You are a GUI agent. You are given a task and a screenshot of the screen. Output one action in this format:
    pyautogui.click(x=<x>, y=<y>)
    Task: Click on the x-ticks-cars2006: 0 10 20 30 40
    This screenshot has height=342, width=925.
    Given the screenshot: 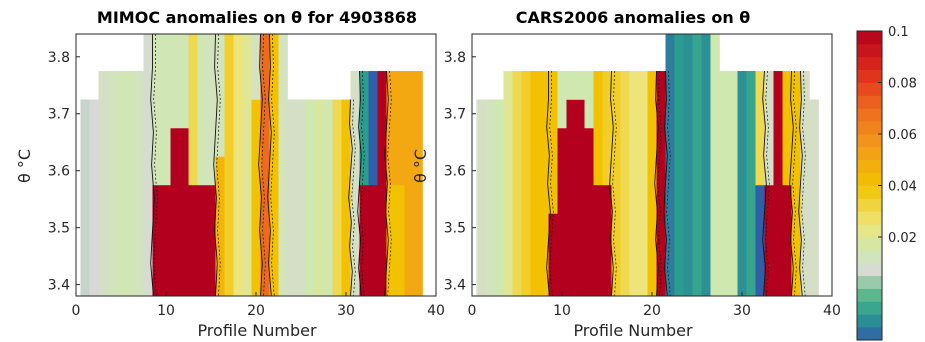 What is the action you would take?
    pyautogui.click(x=654, y=305)
    